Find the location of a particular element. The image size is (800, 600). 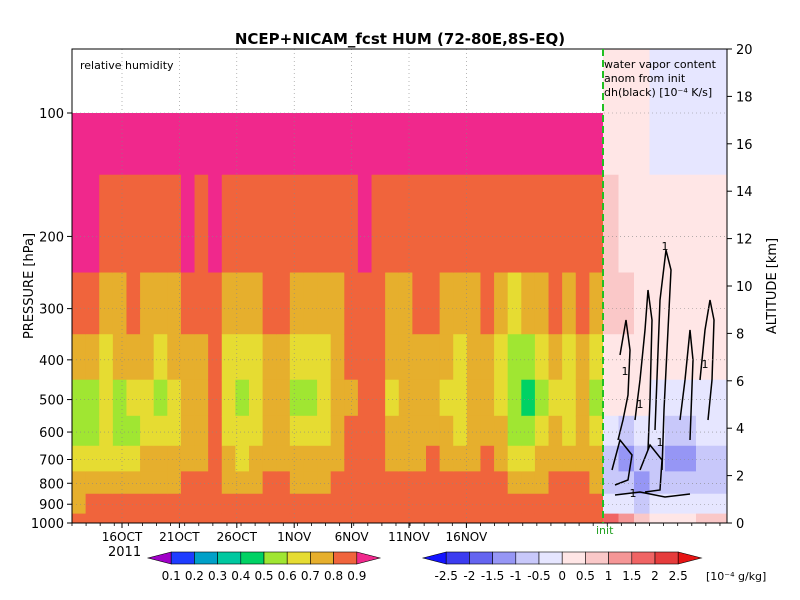

colorbar-anomaly-tick-label: -0.5 is located at coordinates (538, 576).